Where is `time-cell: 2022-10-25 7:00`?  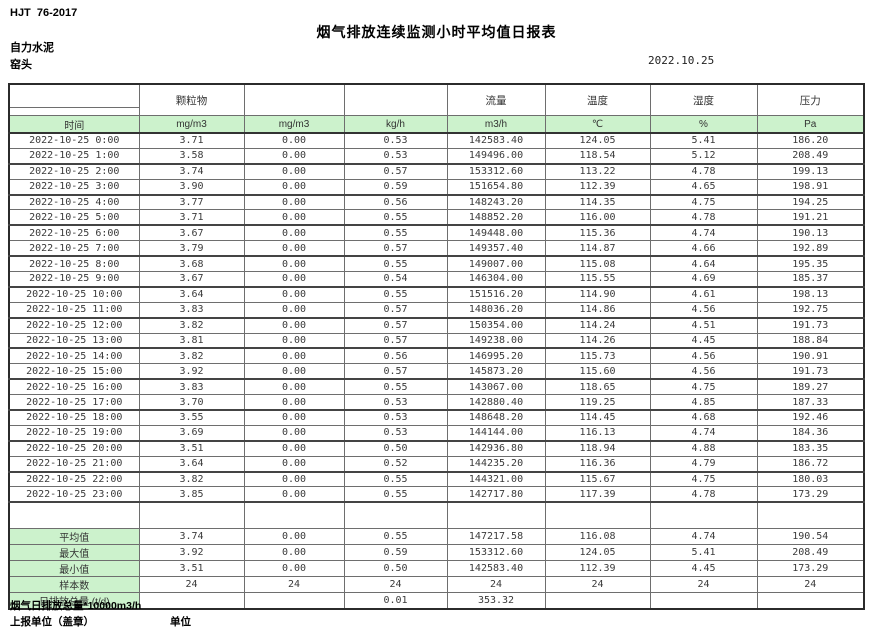 time-cell: 2022-10-25 7:00 is located at coordinates (74, 249).